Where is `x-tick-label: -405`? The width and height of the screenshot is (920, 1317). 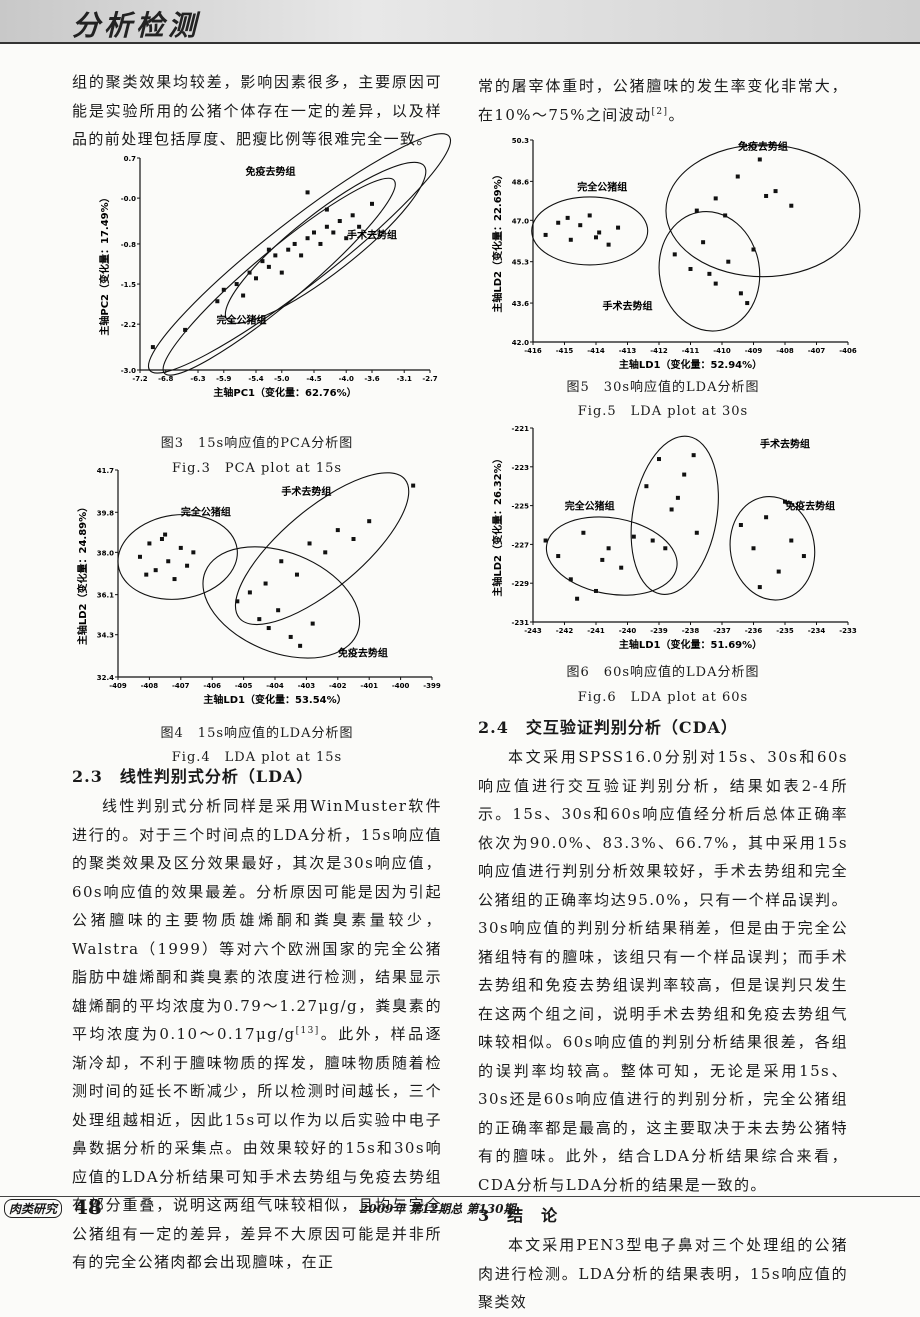 x-tick-label: -405 is located at coordinates (244, 686).